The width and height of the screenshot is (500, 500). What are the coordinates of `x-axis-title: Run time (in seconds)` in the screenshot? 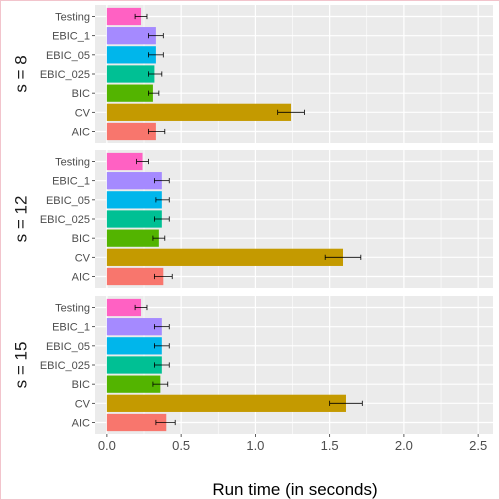 It's located at (294, 489).